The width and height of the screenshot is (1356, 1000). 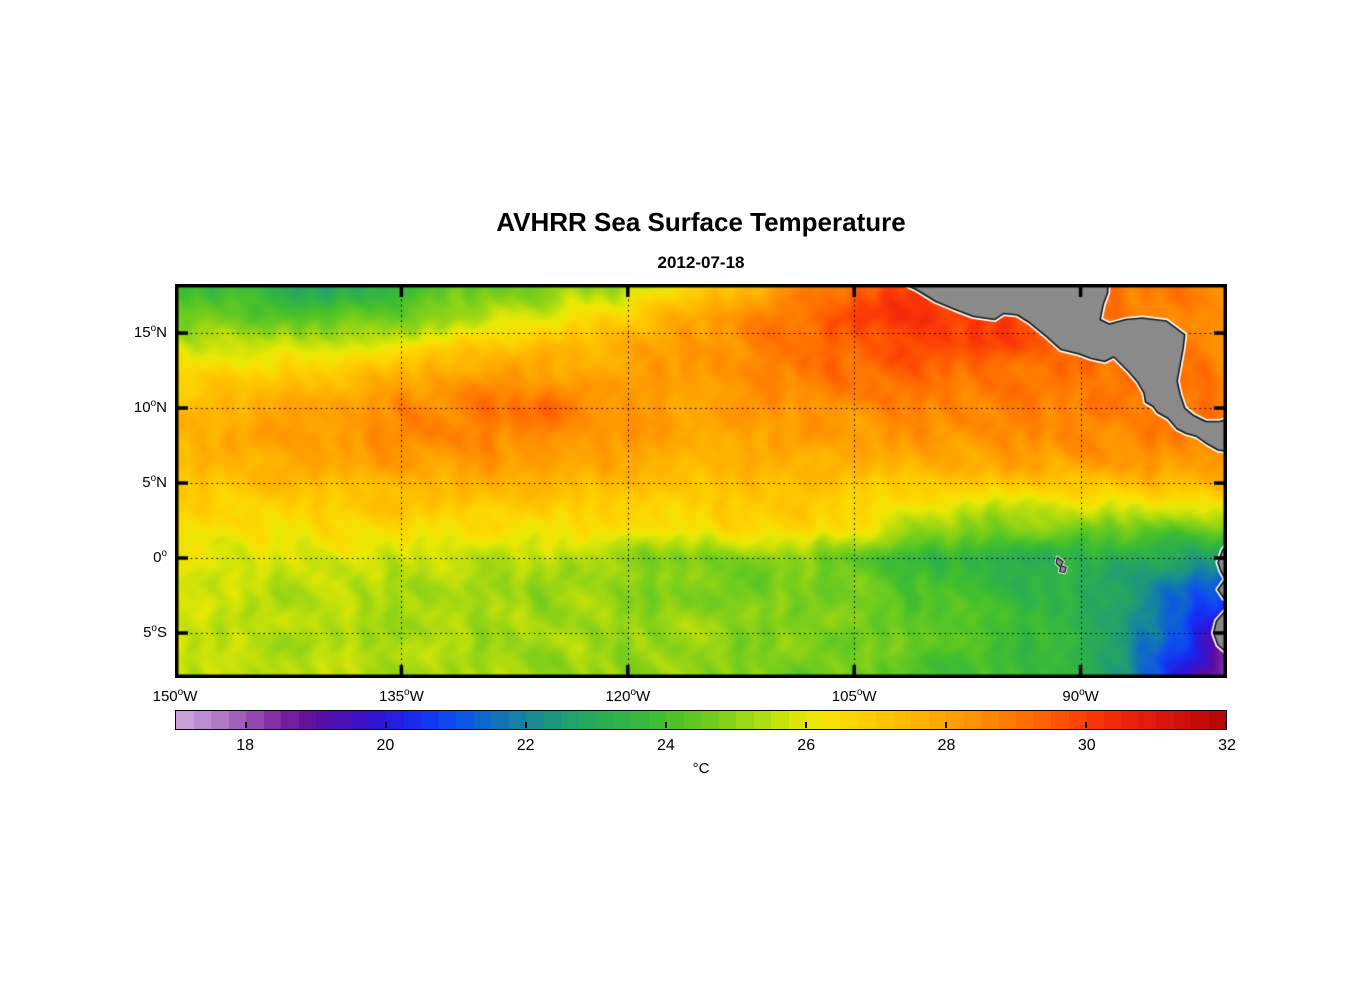 What do you see at coordinates (154, 482) in the screenshot?
I see `y-axis-tick-label: 5oN` at bounding box center [154, 482].